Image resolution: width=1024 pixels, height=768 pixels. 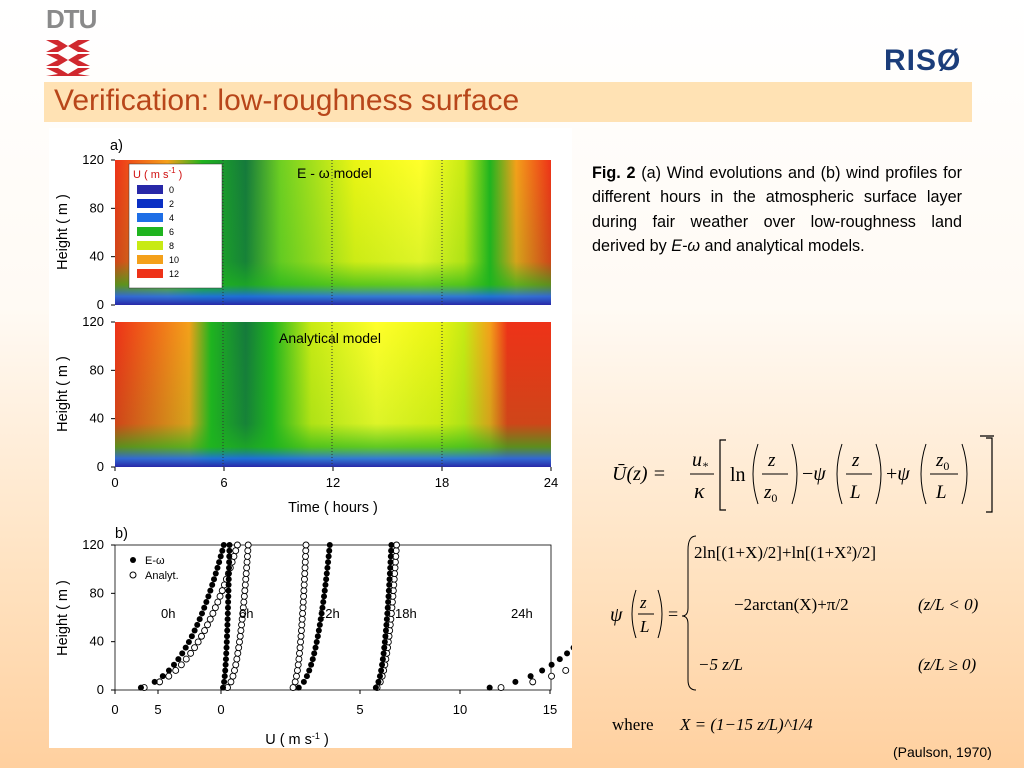 I want to click on legend-level-12: 12, so click(x=174, y=274).